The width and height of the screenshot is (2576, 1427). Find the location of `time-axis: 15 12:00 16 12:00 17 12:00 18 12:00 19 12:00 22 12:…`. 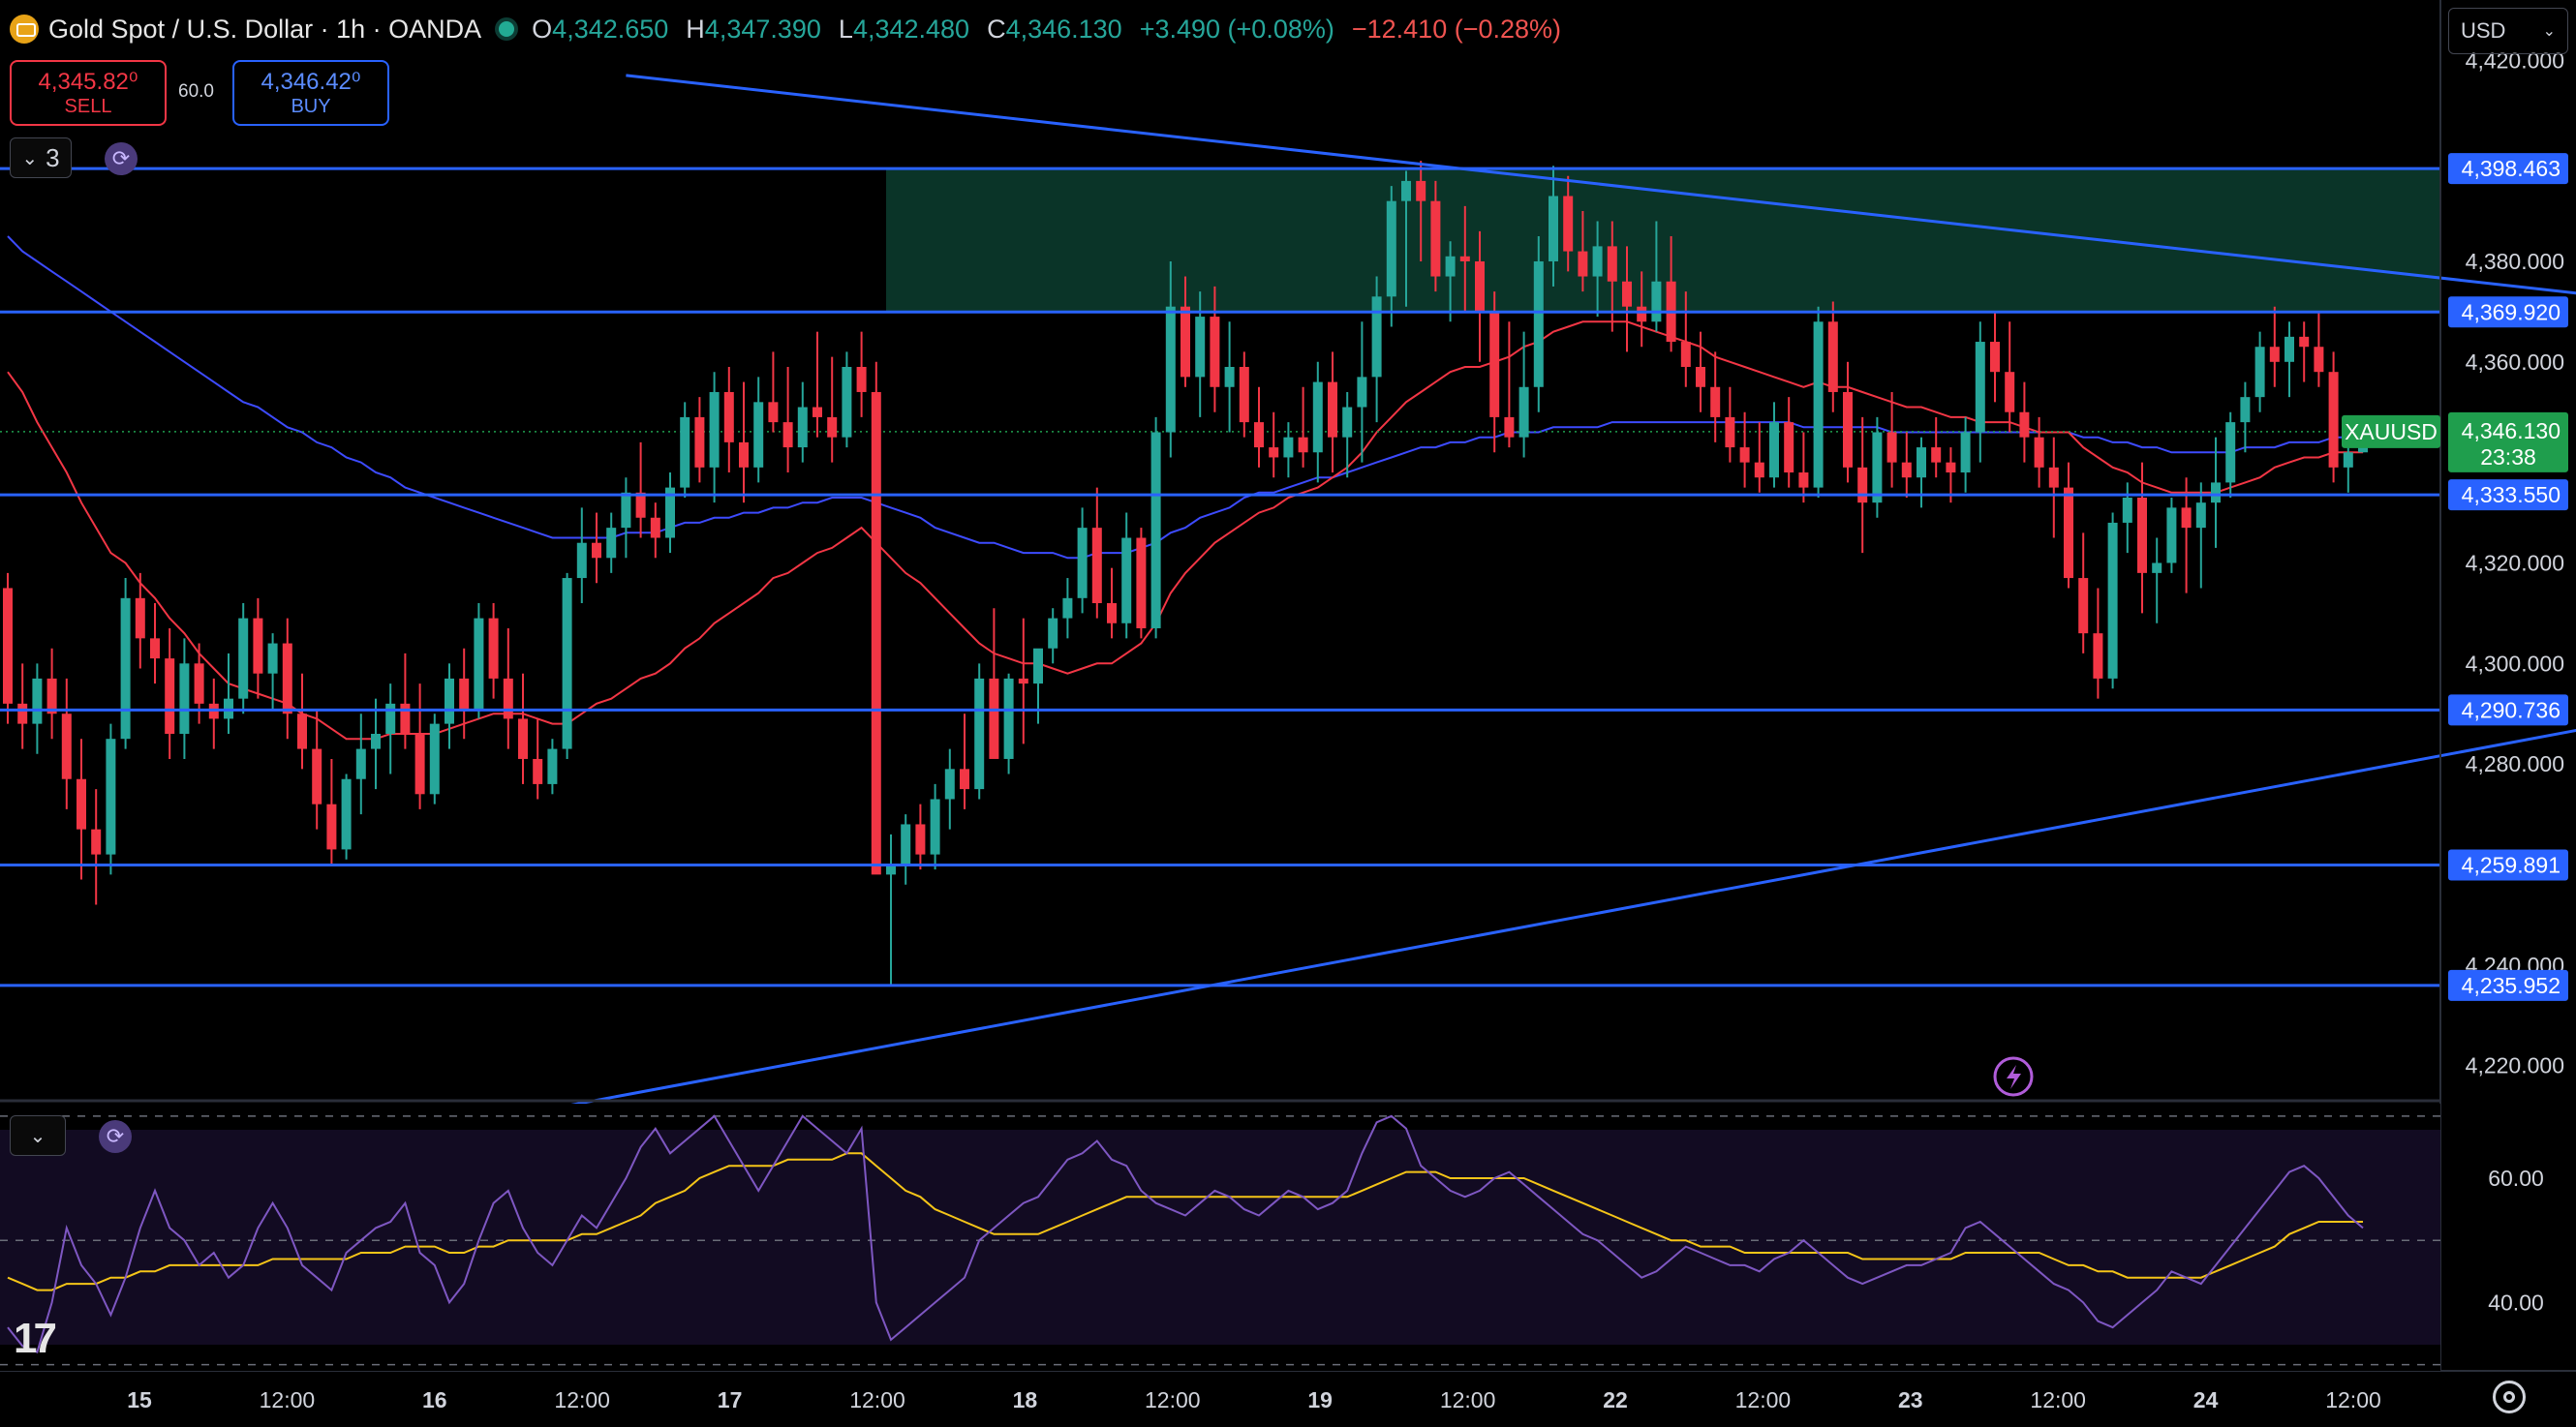

time-axis: 15 12:00 16 12:00 17 12:00 18 12:00 19 12:00 22 12:… is located at coordinates (1254, 1399).